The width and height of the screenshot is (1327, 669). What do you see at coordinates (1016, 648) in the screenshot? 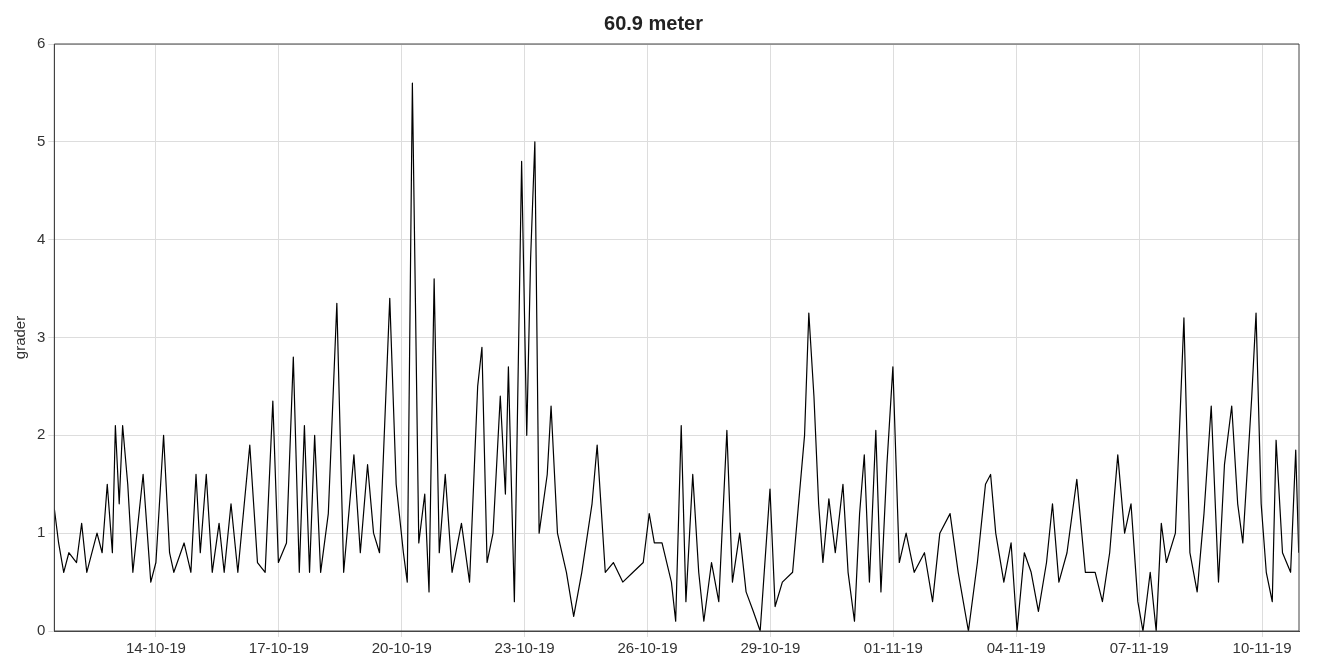
I see `x-tick-label: 04-11-19` at bounding box center [1016, 648].